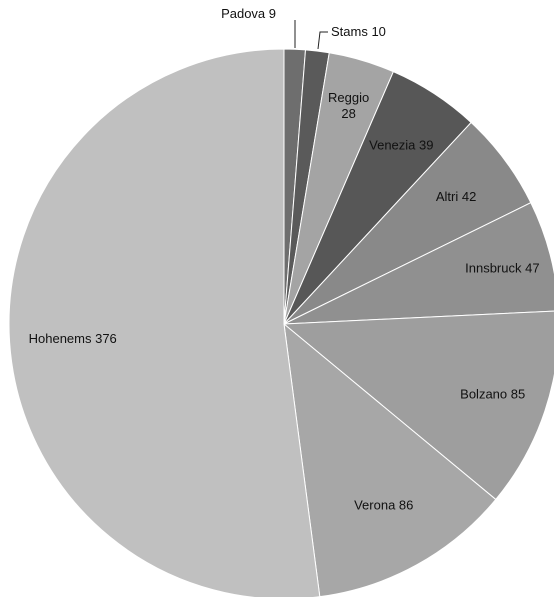  What do you see at coordinates (502, 268) in the screenshot?
I see `data-label-innsbruck: Innsbruck 47` at bounding box center [502, 268].